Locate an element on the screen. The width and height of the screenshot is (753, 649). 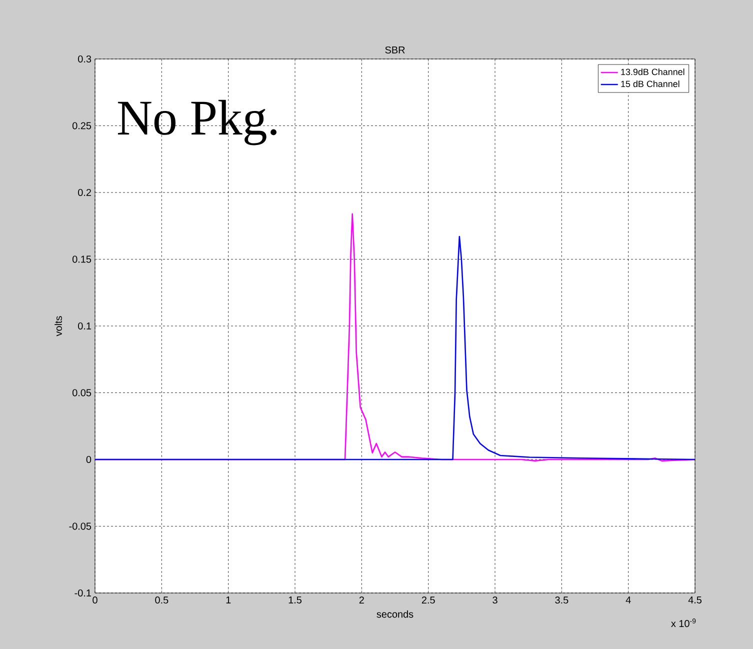
y-tick-label: -0.1 is located at coordinates (83, 593).